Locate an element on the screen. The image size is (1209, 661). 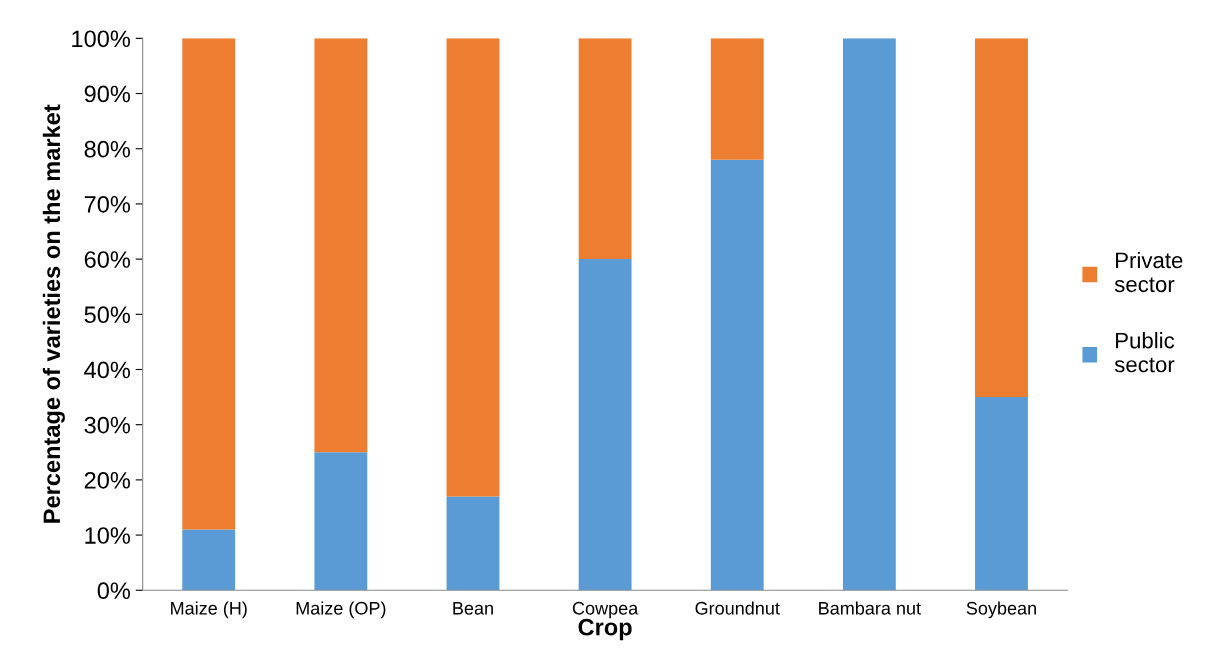
x-tick-label: Soybean is located at coordinates (1001, 610).